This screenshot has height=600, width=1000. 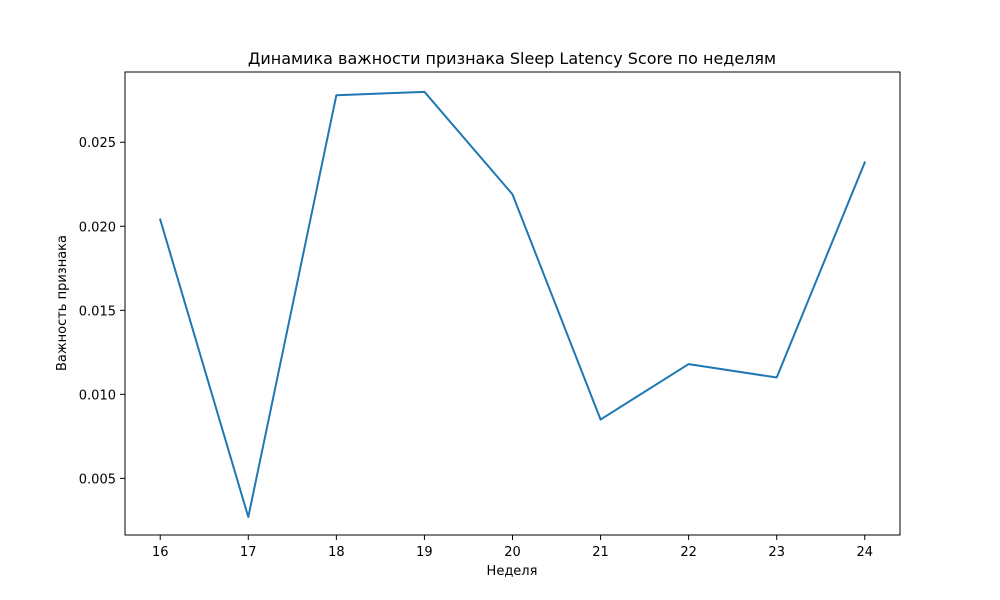 I want to click on y-axis: 0.005 0.010 0.015 0.020 0.025, so click(x=102, y=311).